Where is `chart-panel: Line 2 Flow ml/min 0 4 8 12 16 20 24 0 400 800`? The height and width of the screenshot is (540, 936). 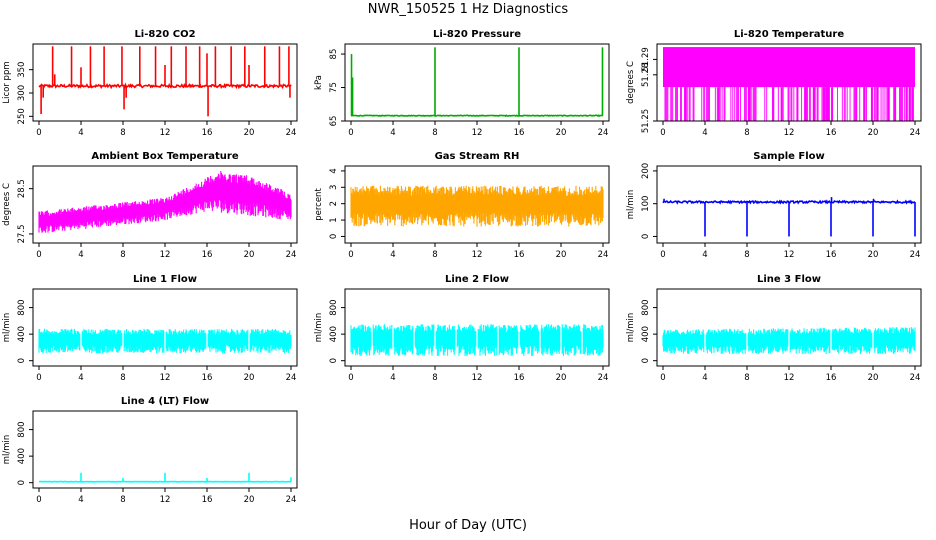
chart-panel: Line 2 Flow ml/min 0 4 8 12 16 20 24 0 400 800 is located at coordinates (462, 328).